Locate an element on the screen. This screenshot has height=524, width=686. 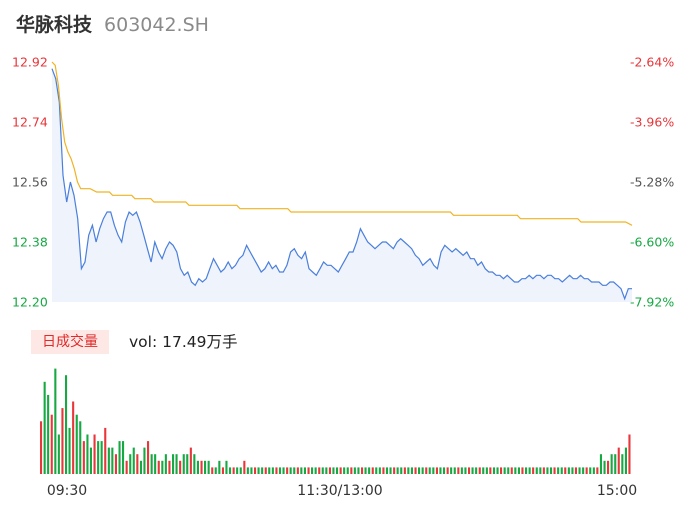
percent-tick-label: -3.96% is located at coordinates (652, 122).